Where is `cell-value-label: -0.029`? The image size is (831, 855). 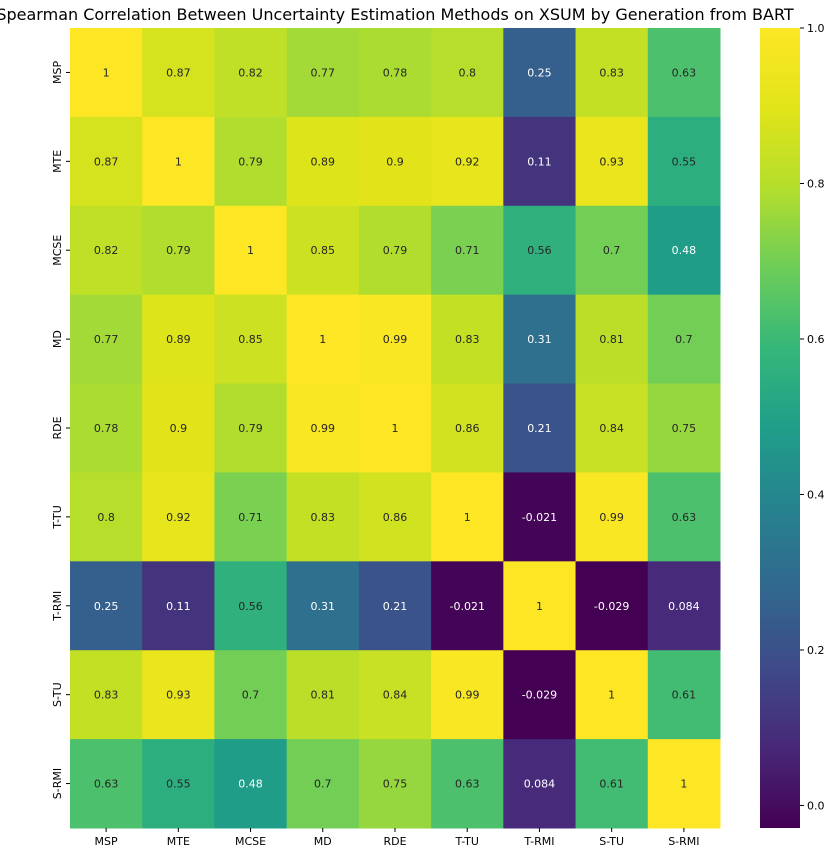 cell-value-label: -0.029 is located at coordinates (611, 606).